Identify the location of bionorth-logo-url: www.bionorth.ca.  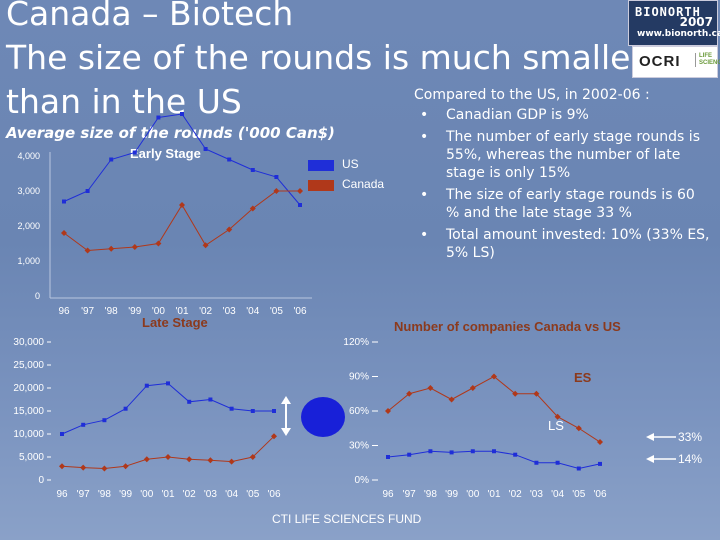
(678, 34).